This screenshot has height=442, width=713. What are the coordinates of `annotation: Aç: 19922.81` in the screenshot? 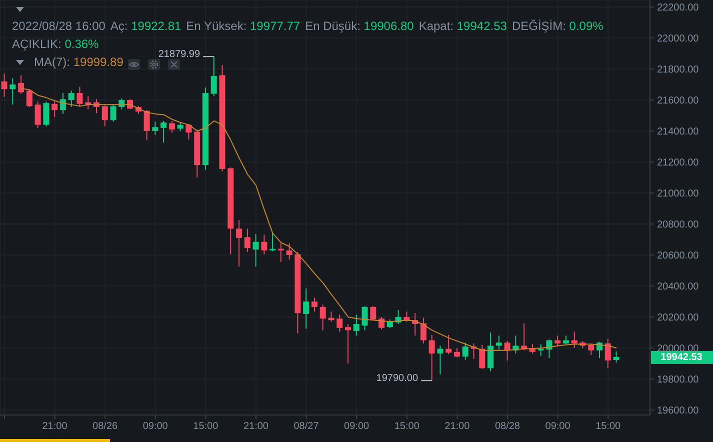 It's located at (146, 26).